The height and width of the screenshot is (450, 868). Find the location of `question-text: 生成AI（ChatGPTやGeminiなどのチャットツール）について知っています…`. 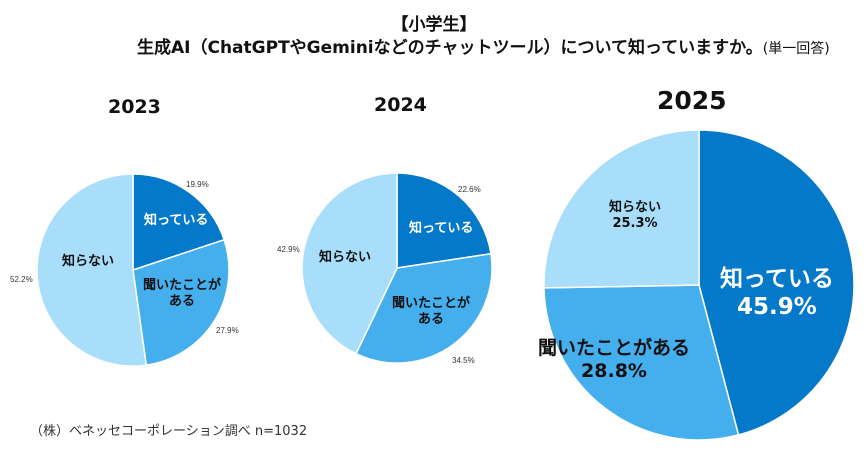

question-text: 生成AI（ChatGPTやGeminiなどのチャットツール）について知っています… is located at coordinates (450, 48).